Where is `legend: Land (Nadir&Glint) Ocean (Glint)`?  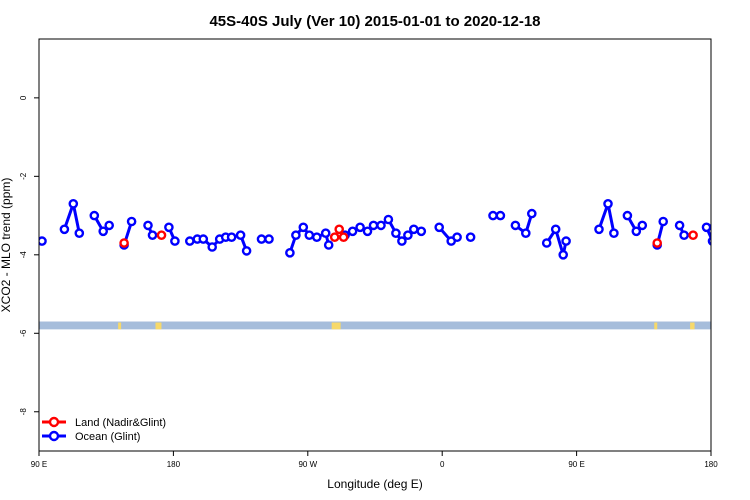
legend: Land (Nadir&Glint) Ocean (Glint) is located at coordinates (104, 429).